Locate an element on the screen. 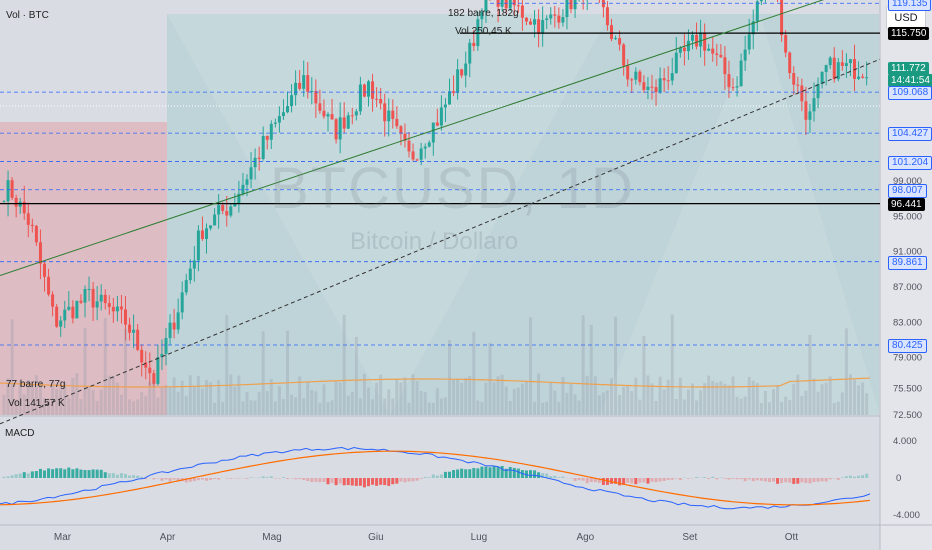 The width and height of the screenshot is (932, 550). price-label-104427: 104.427 is located at coordinates (910, 134).